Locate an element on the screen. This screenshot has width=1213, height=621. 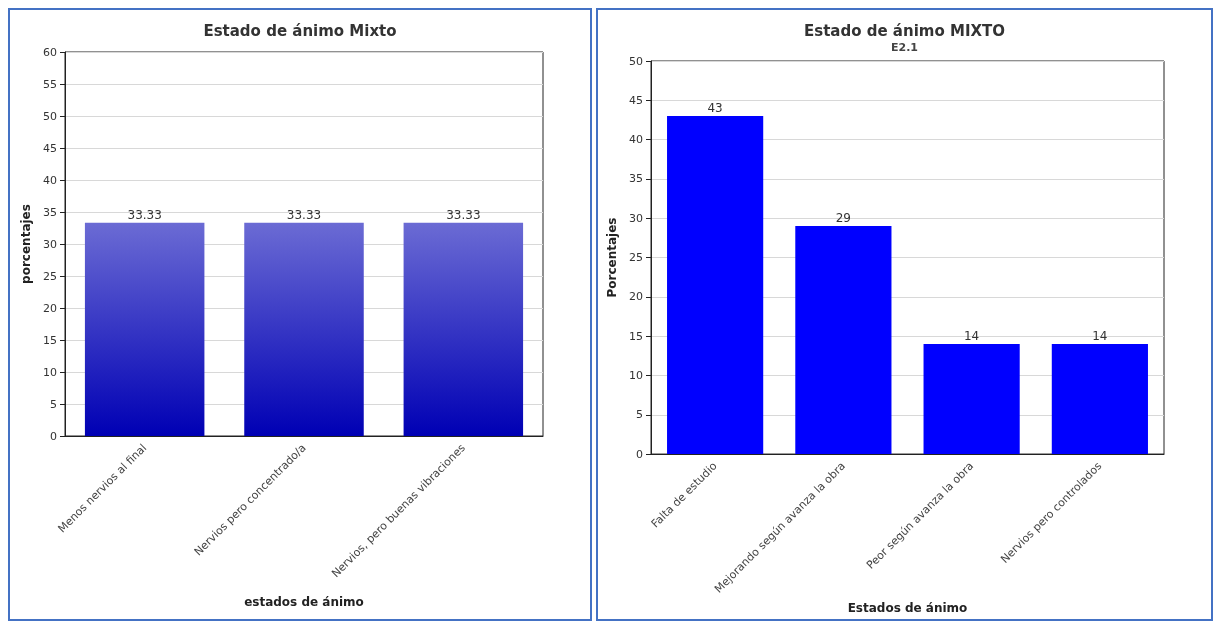
chart-subtitle: E2.1 is located at coordinates (904, 47).